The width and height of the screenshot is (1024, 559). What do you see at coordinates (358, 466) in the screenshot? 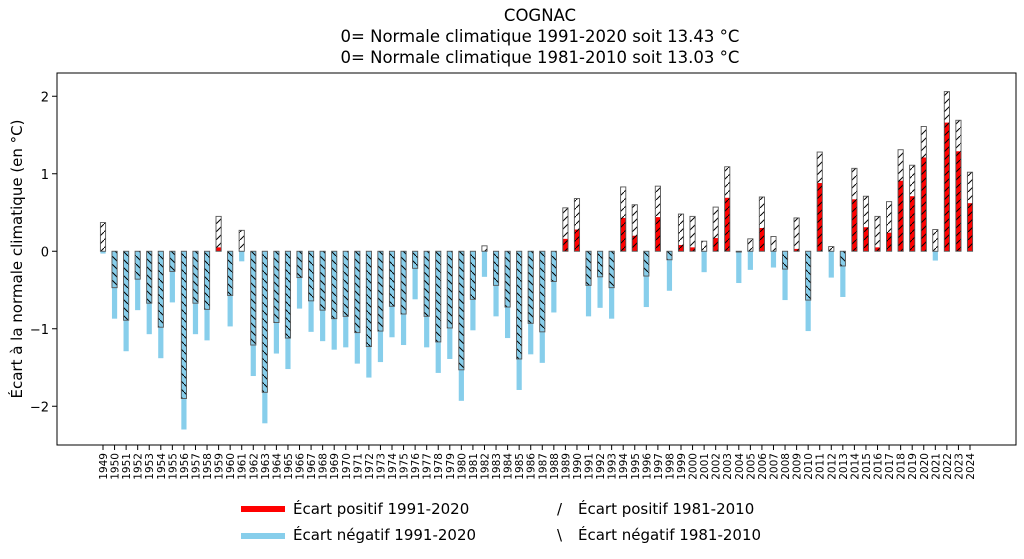
I see `x-tick-label: 1971` at bounding box center [358, 466].